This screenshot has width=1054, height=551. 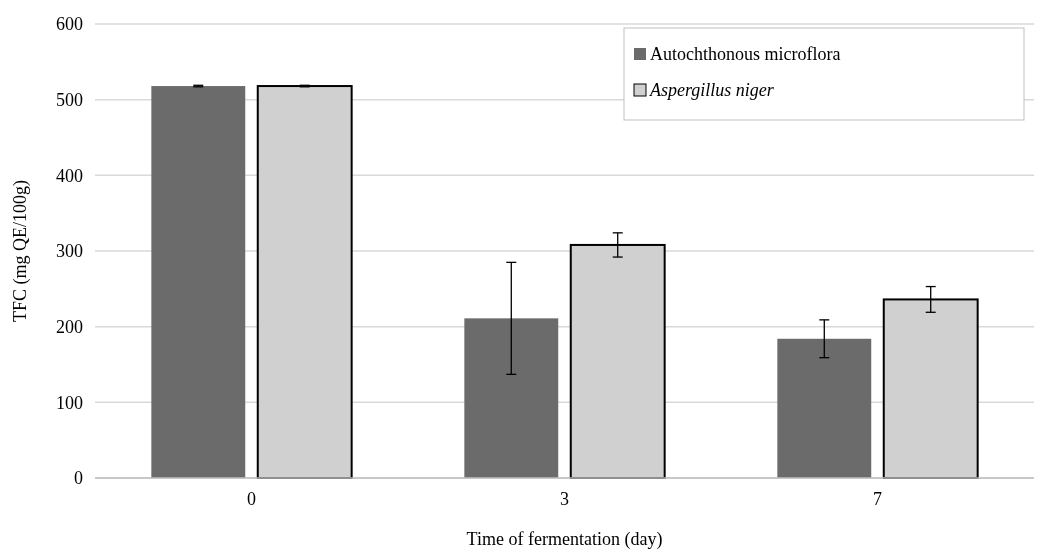 What do you see at coordinates (712, 90) in the screenshot?
I see `legend-label: Aspergillus niger` at bounding box center [712, 90].